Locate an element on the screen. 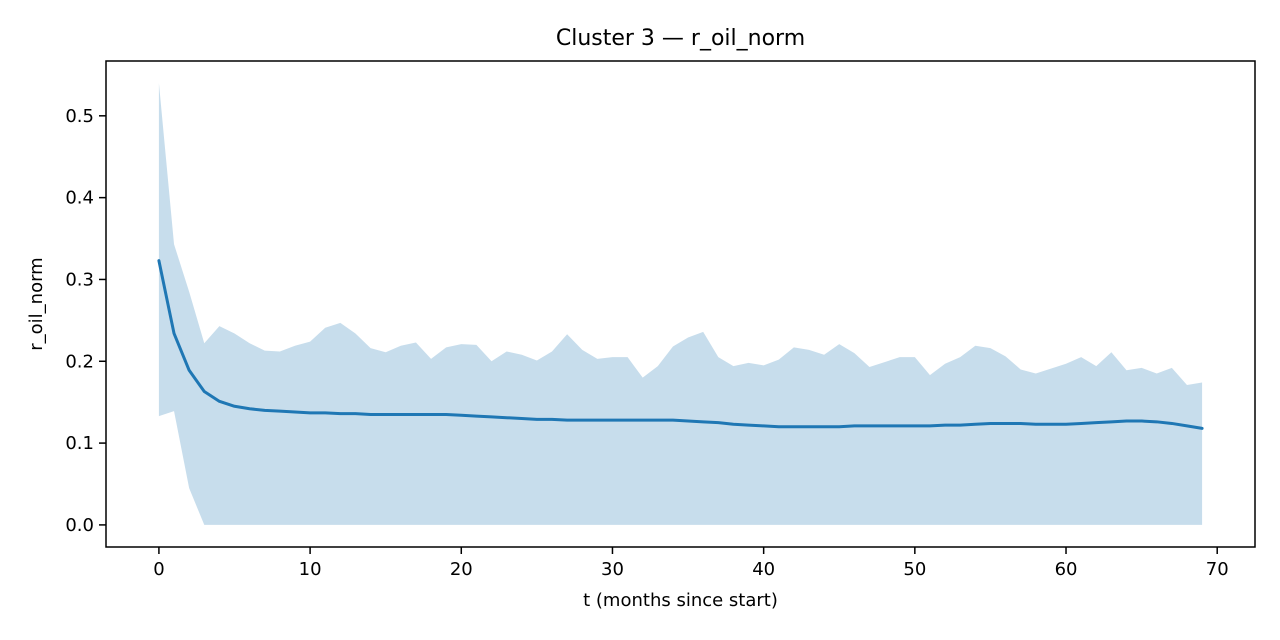  y-axis: 0.0 0.1 0.2 0.3 0.4 0.5 is located at coordinates (85, 321).